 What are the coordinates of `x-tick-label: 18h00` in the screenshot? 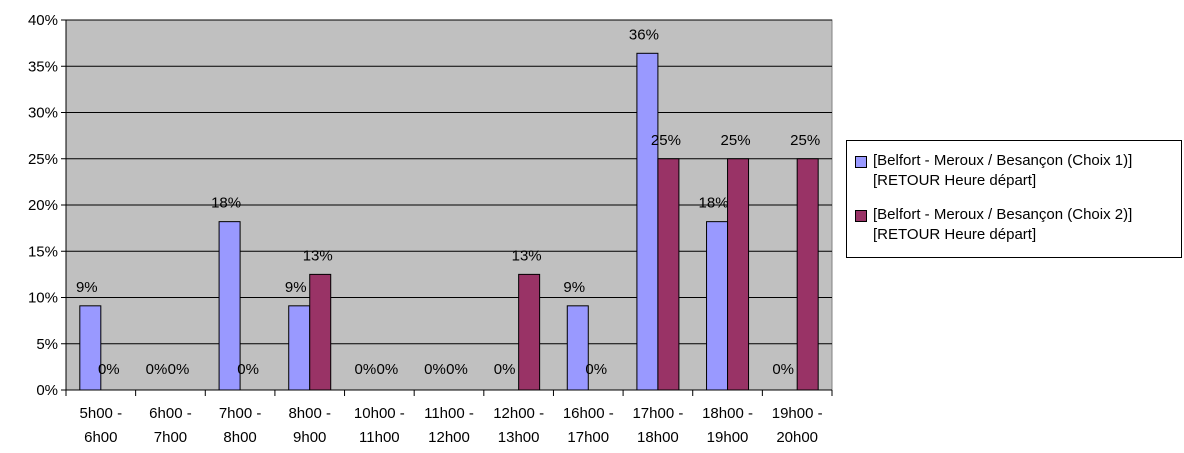 It's located at (658, 437).